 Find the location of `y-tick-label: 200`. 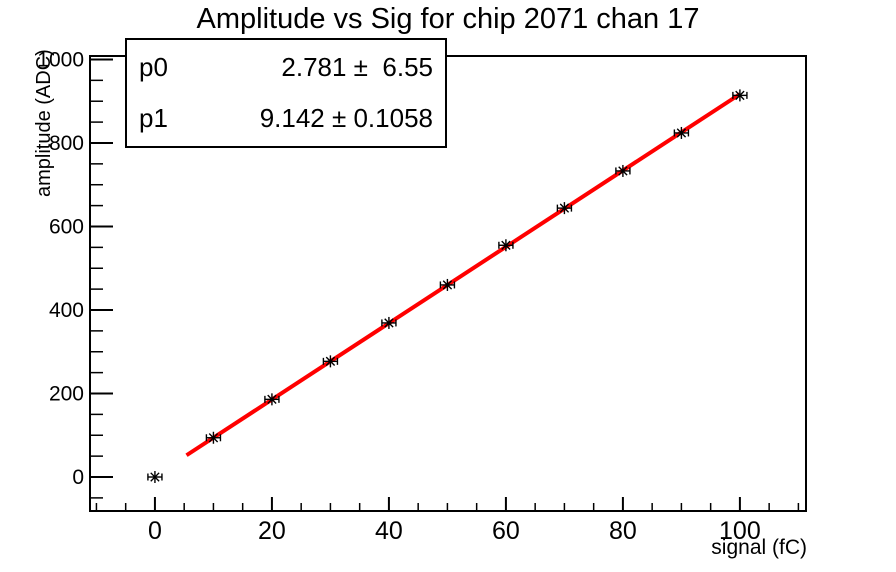

y-tick-label: 200 is located at coordinates (66, 394).